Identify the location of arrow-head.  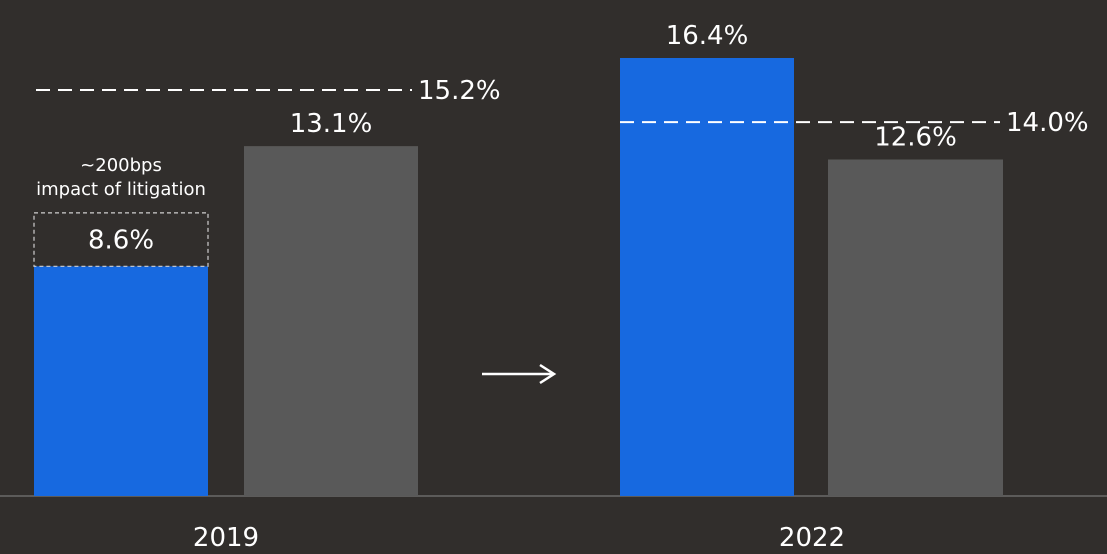
(548, 374).